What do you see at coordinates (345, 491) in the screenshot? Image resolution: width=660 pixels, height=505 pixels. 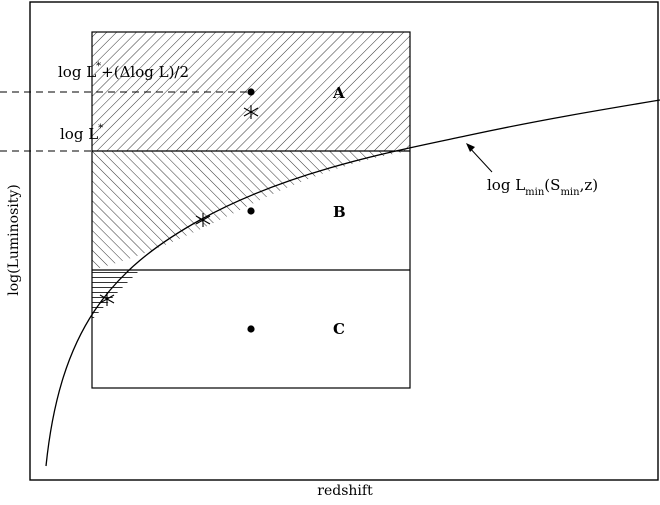 I see `x-axis-label: redshift` at bounding box center [345, 491].